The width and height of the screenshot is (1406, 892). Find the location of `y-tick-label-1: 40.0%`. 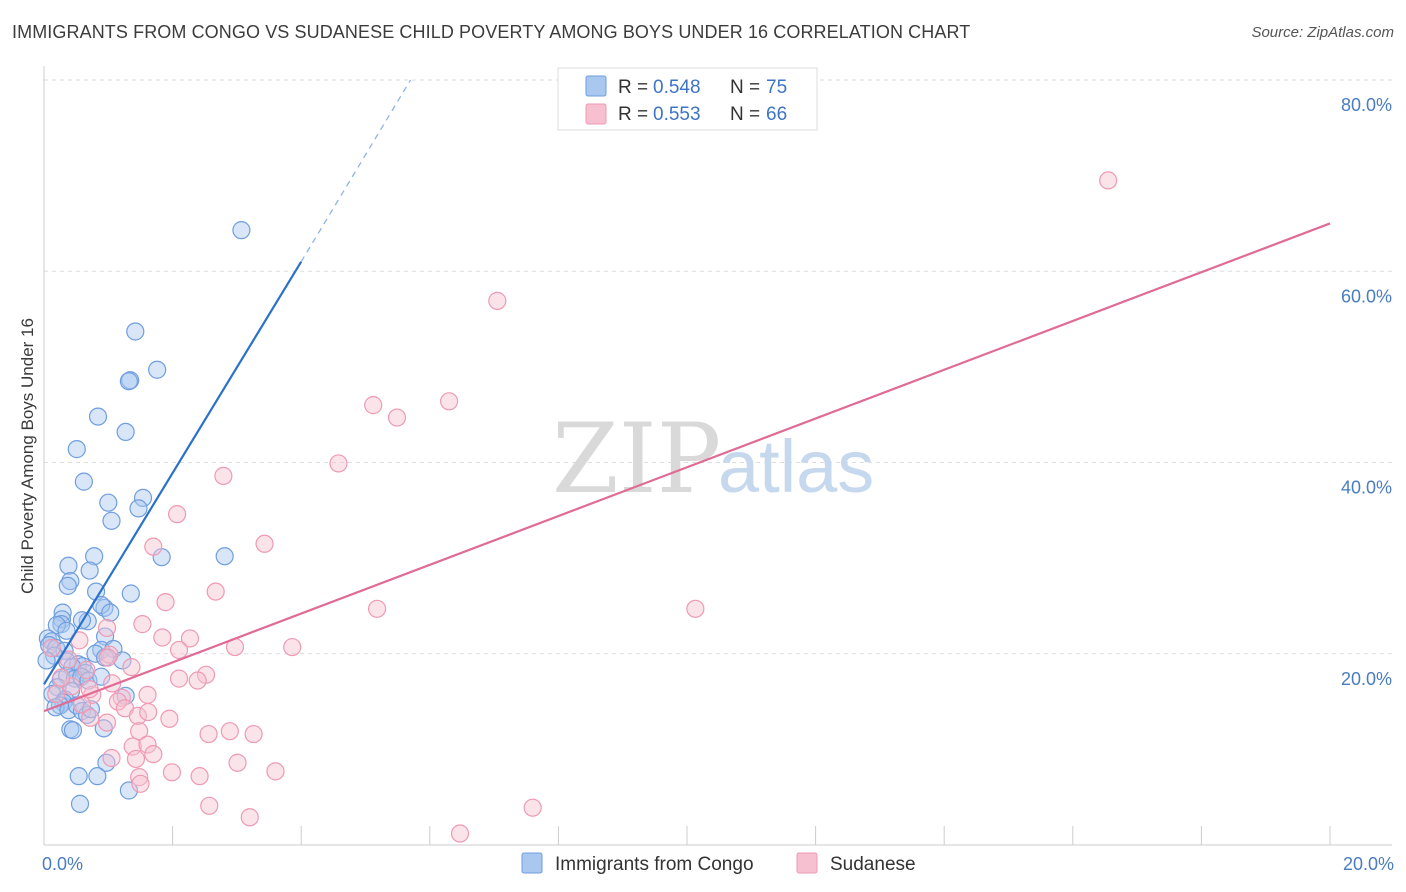

y-tick-label-1: 40.0% is located at coordinates (1366, 488).